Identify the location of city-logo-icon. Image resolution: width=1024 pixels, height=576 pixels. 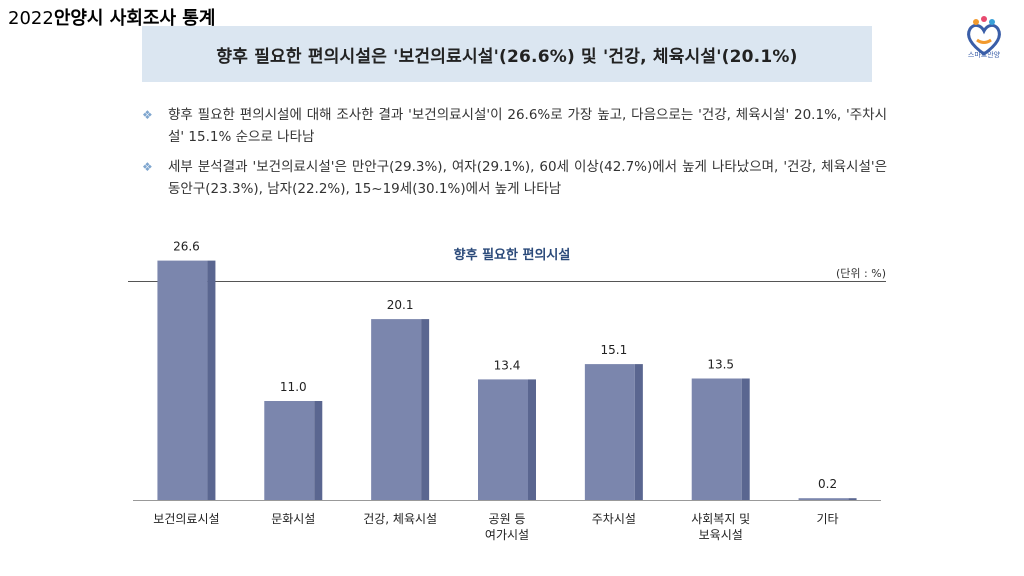
(984, 36).